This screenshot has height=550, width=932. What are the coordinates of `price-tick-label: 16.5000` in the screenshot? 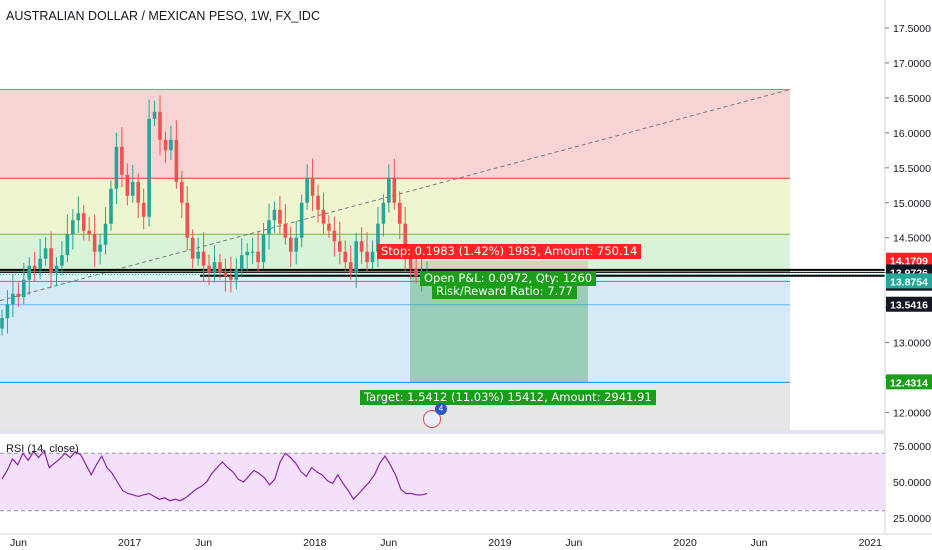 It's located at (912, 99).